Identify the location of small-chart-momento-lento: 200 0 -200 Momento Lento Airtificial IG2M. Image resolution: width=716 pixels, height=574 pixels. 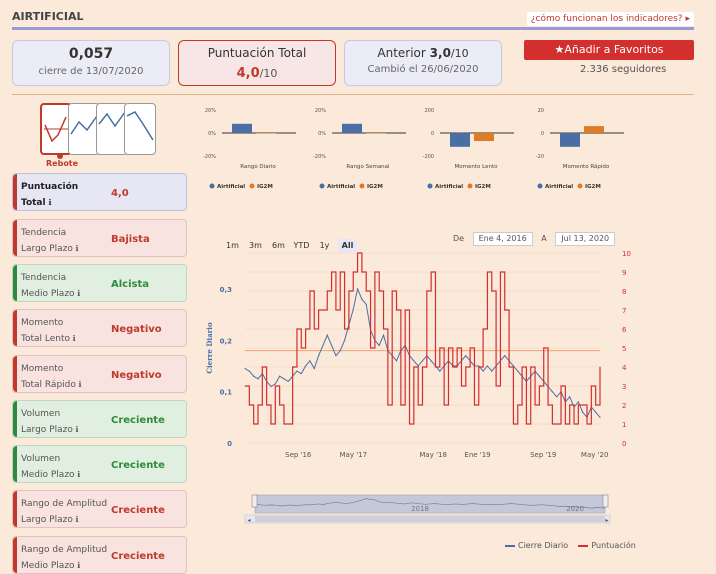
(468, 149).